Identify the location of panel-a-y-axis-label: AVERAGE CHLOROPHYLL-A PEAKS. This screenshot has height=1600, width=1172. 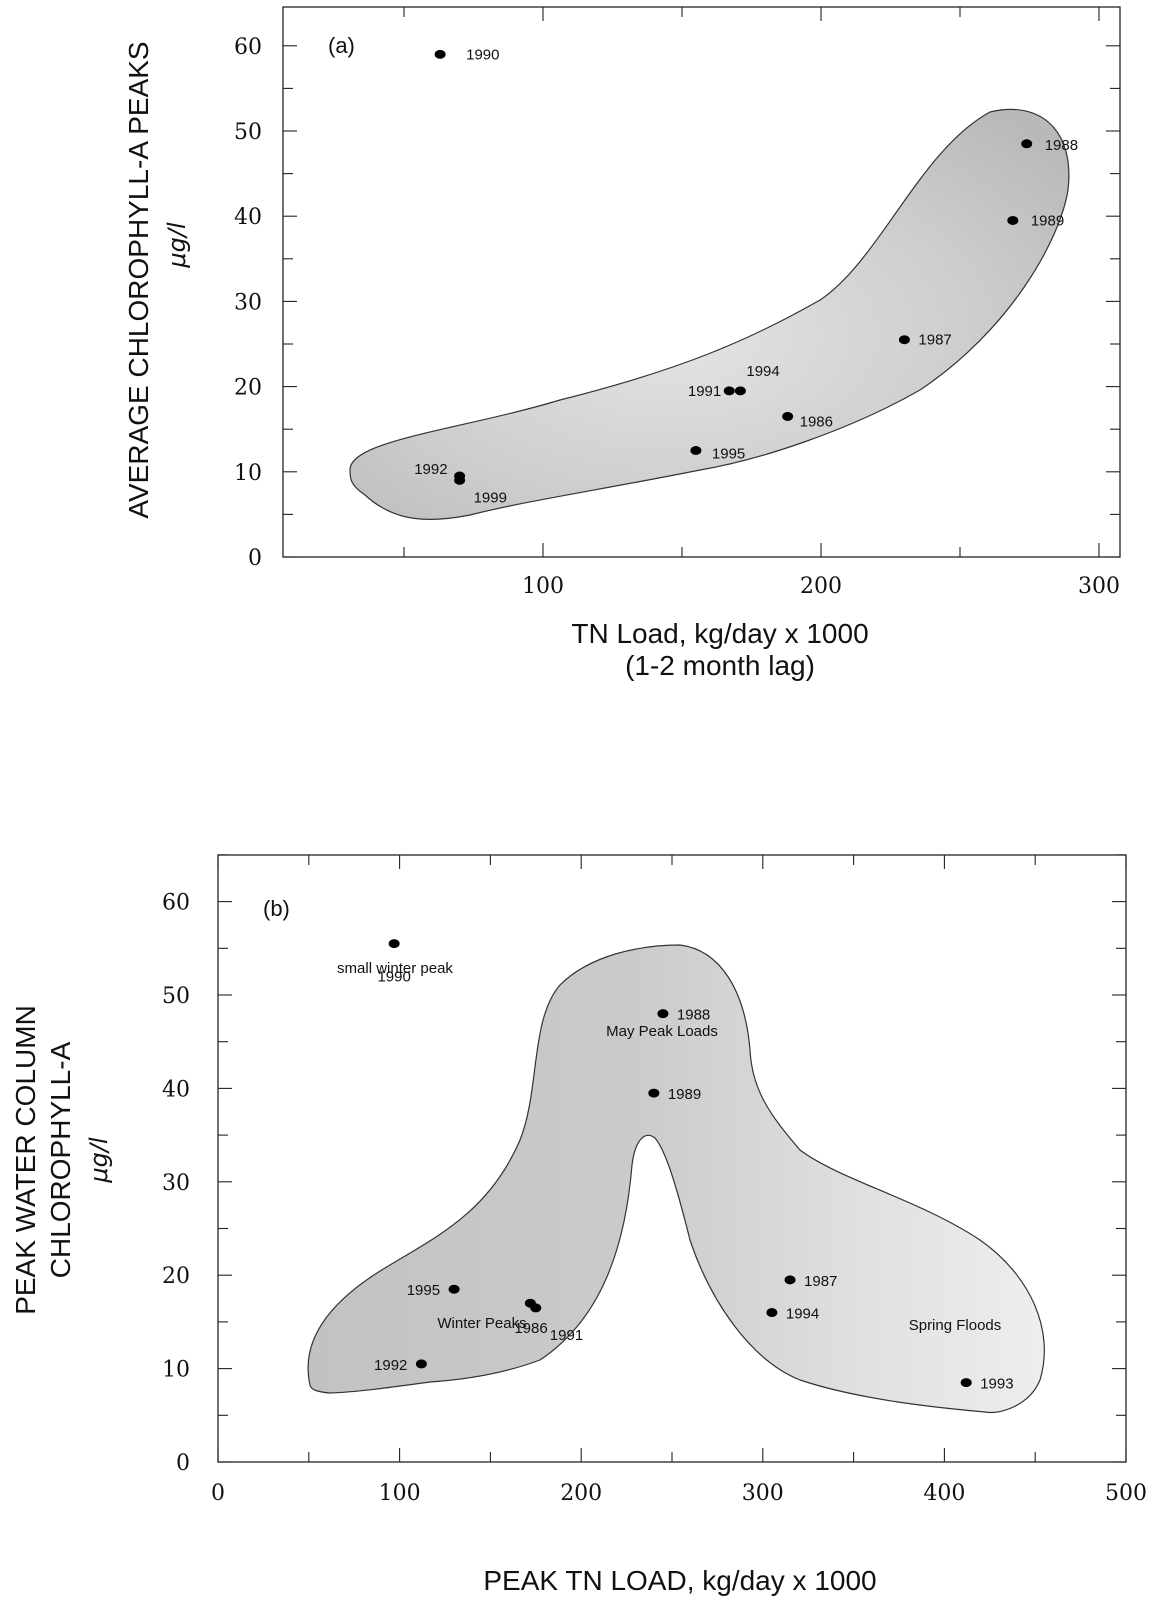
(138, 279).